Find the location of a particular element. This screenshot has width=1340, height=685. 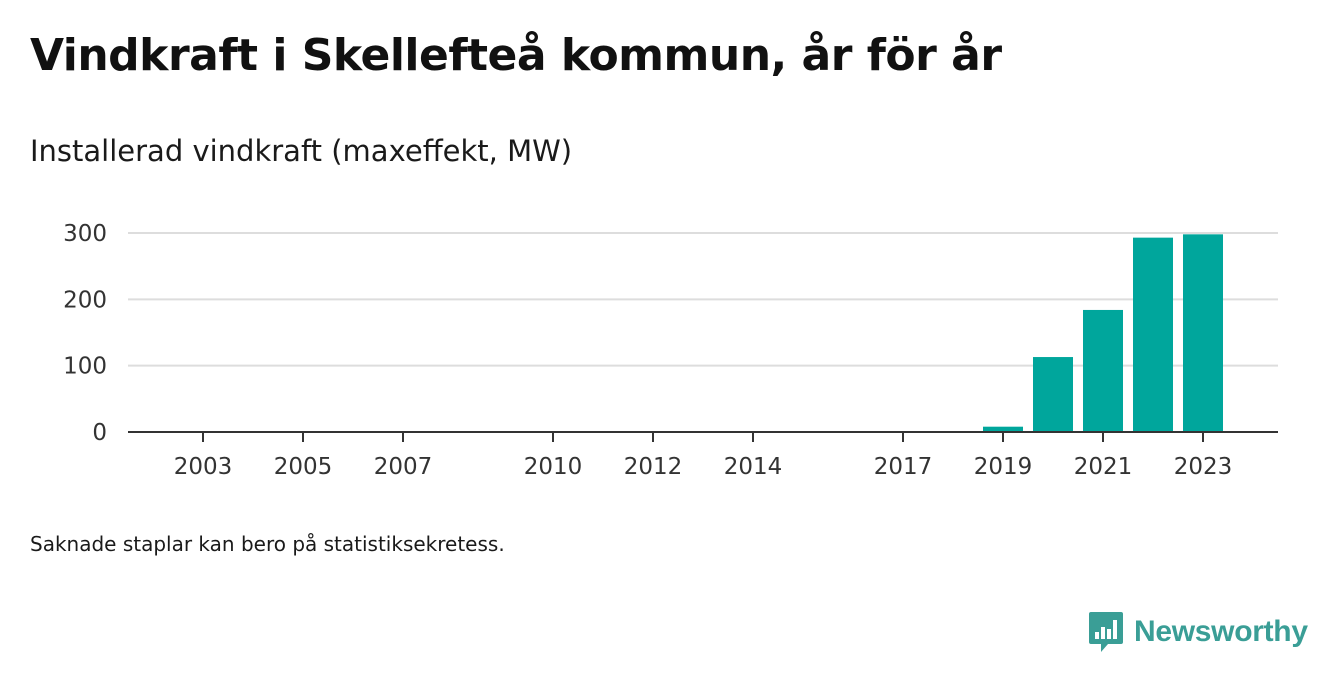

y-tick-label-0: 0 is located at coordinates (99, 433).